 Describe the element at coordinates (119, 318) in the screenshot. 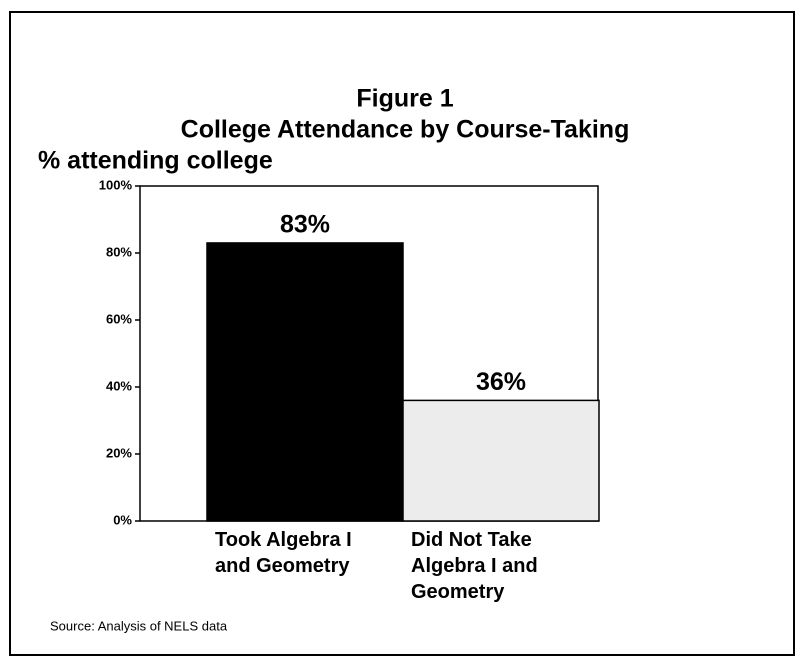

I see `y-tick-label: 60%` at that location.